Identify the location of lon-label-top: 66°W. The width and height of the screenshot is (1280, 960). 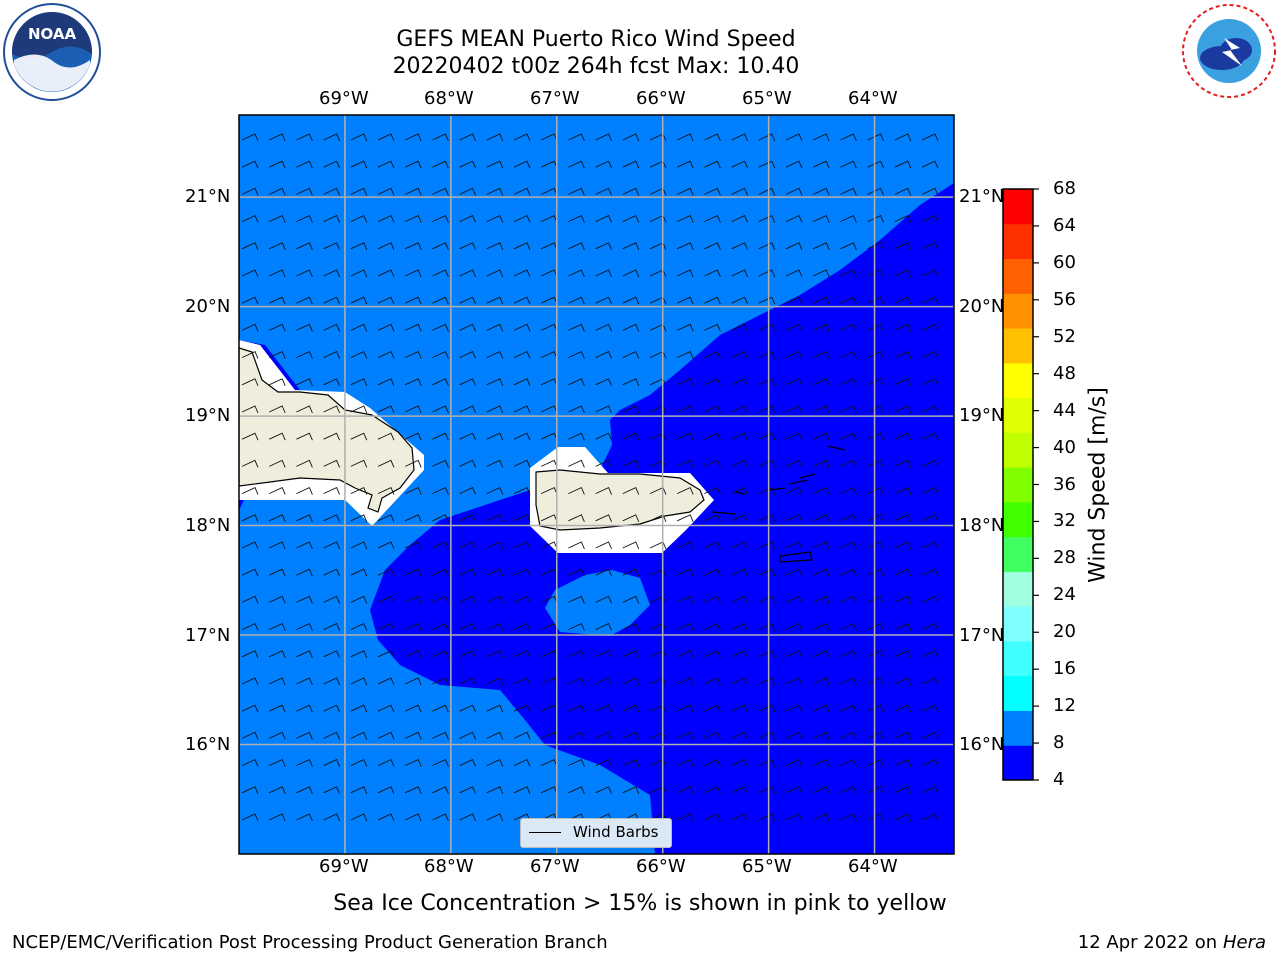
(661, 98).